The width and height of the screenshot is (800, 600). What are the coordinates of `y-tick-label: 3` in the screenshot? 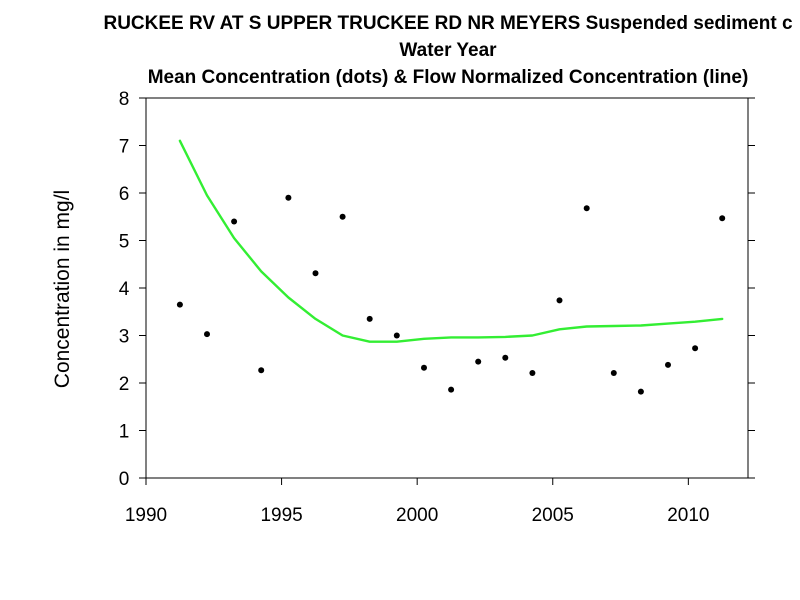 It's located at (124, 337).